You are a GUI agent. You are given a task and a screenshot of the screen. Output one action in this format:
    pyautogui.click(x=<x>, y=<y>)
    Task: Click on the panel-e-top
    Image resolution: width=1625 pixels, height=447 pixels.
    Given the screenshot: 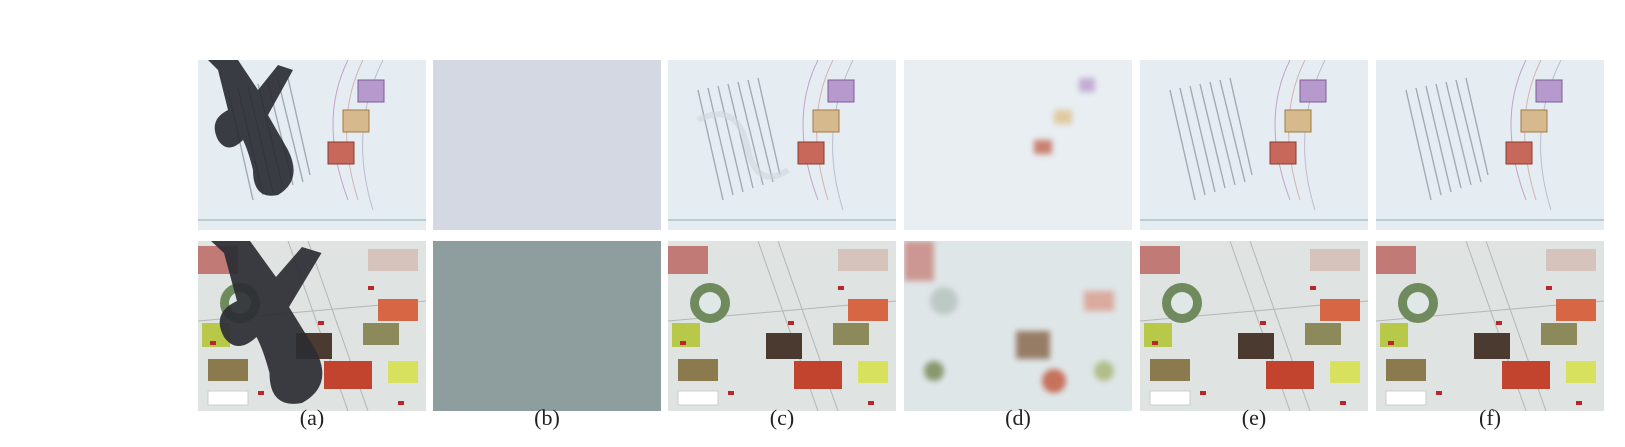 What is the action you would take?
    pyautogui.click(x=1254, y=145)
    